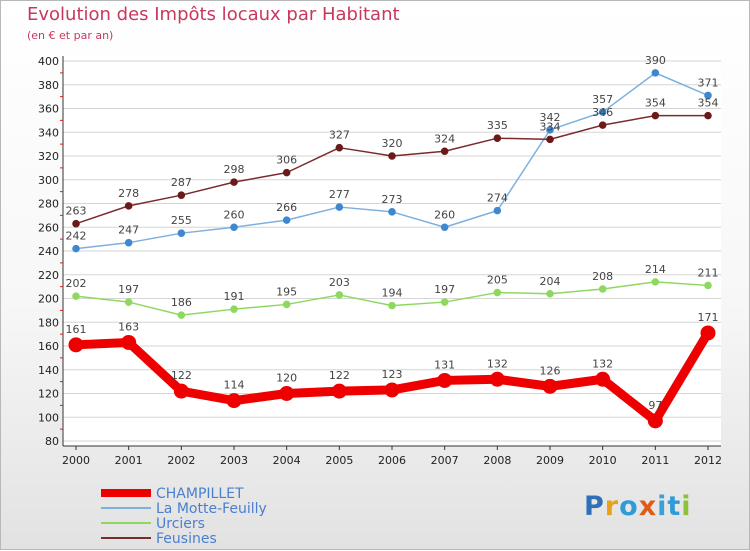 Image resolution: width=750 pixels, height=551 pixels. Describe the element at coordinates (52, 441) in the screenshot. I see `y-tick-label: 80` at that location.